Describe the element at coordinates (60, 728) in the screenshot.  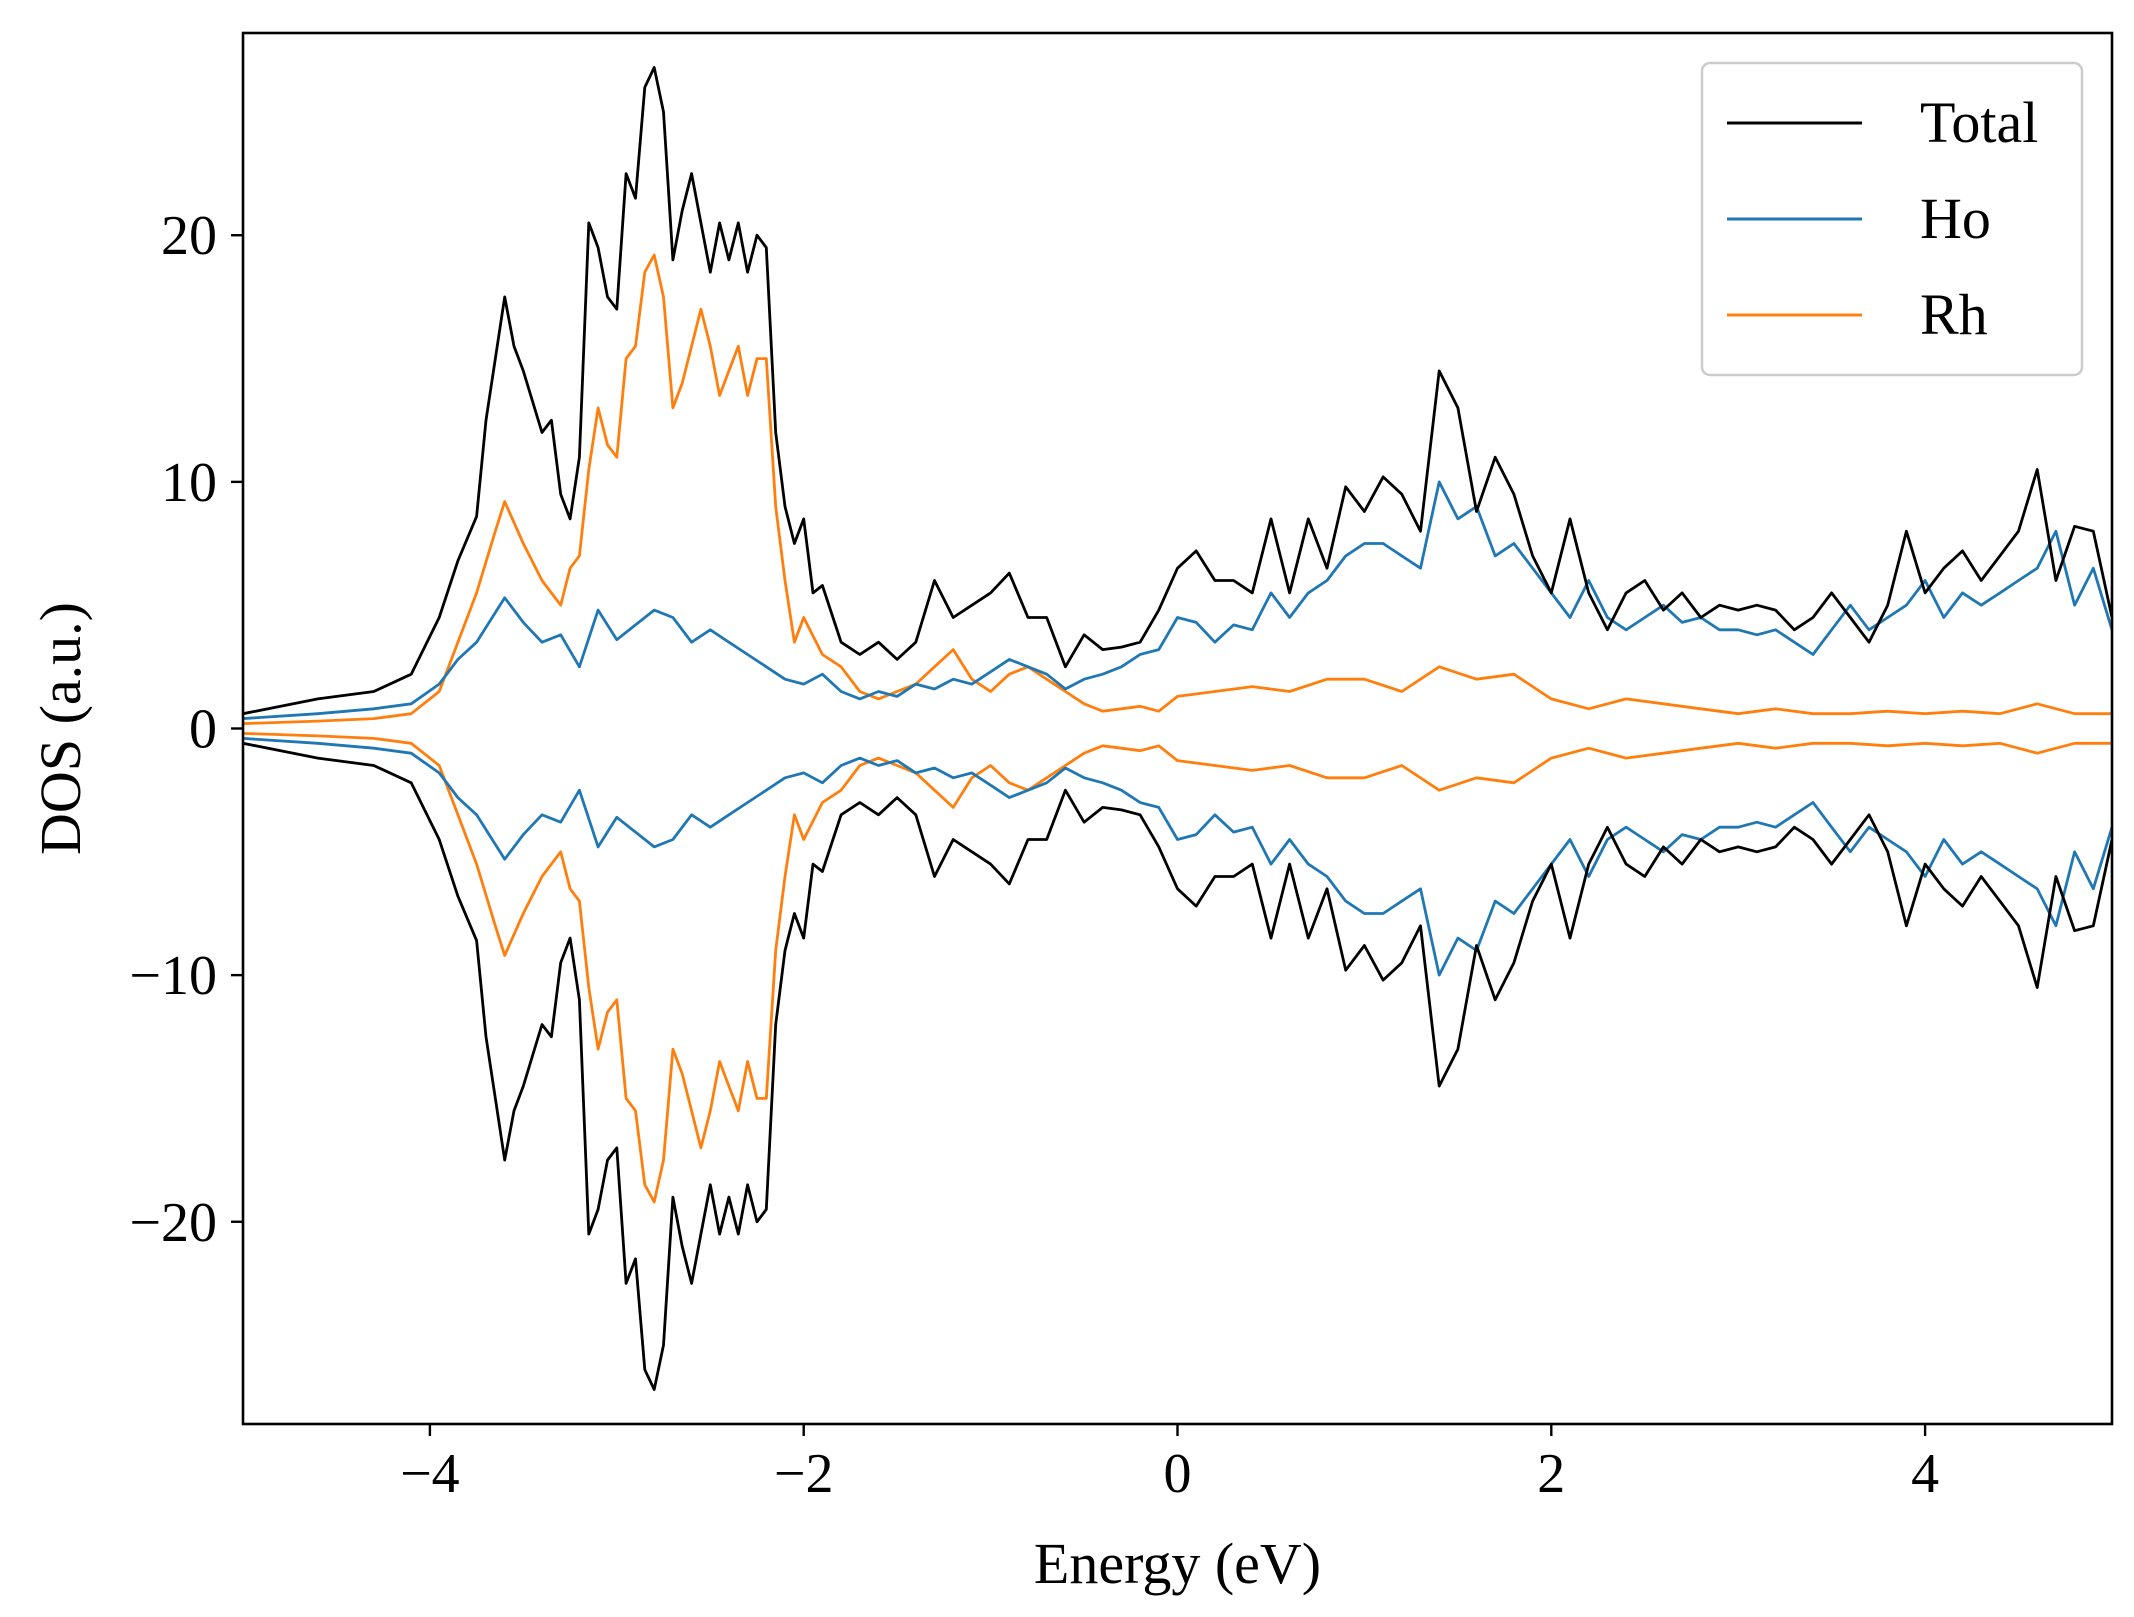
I see `y-axis-label: DOS (a.u.)` at that location.